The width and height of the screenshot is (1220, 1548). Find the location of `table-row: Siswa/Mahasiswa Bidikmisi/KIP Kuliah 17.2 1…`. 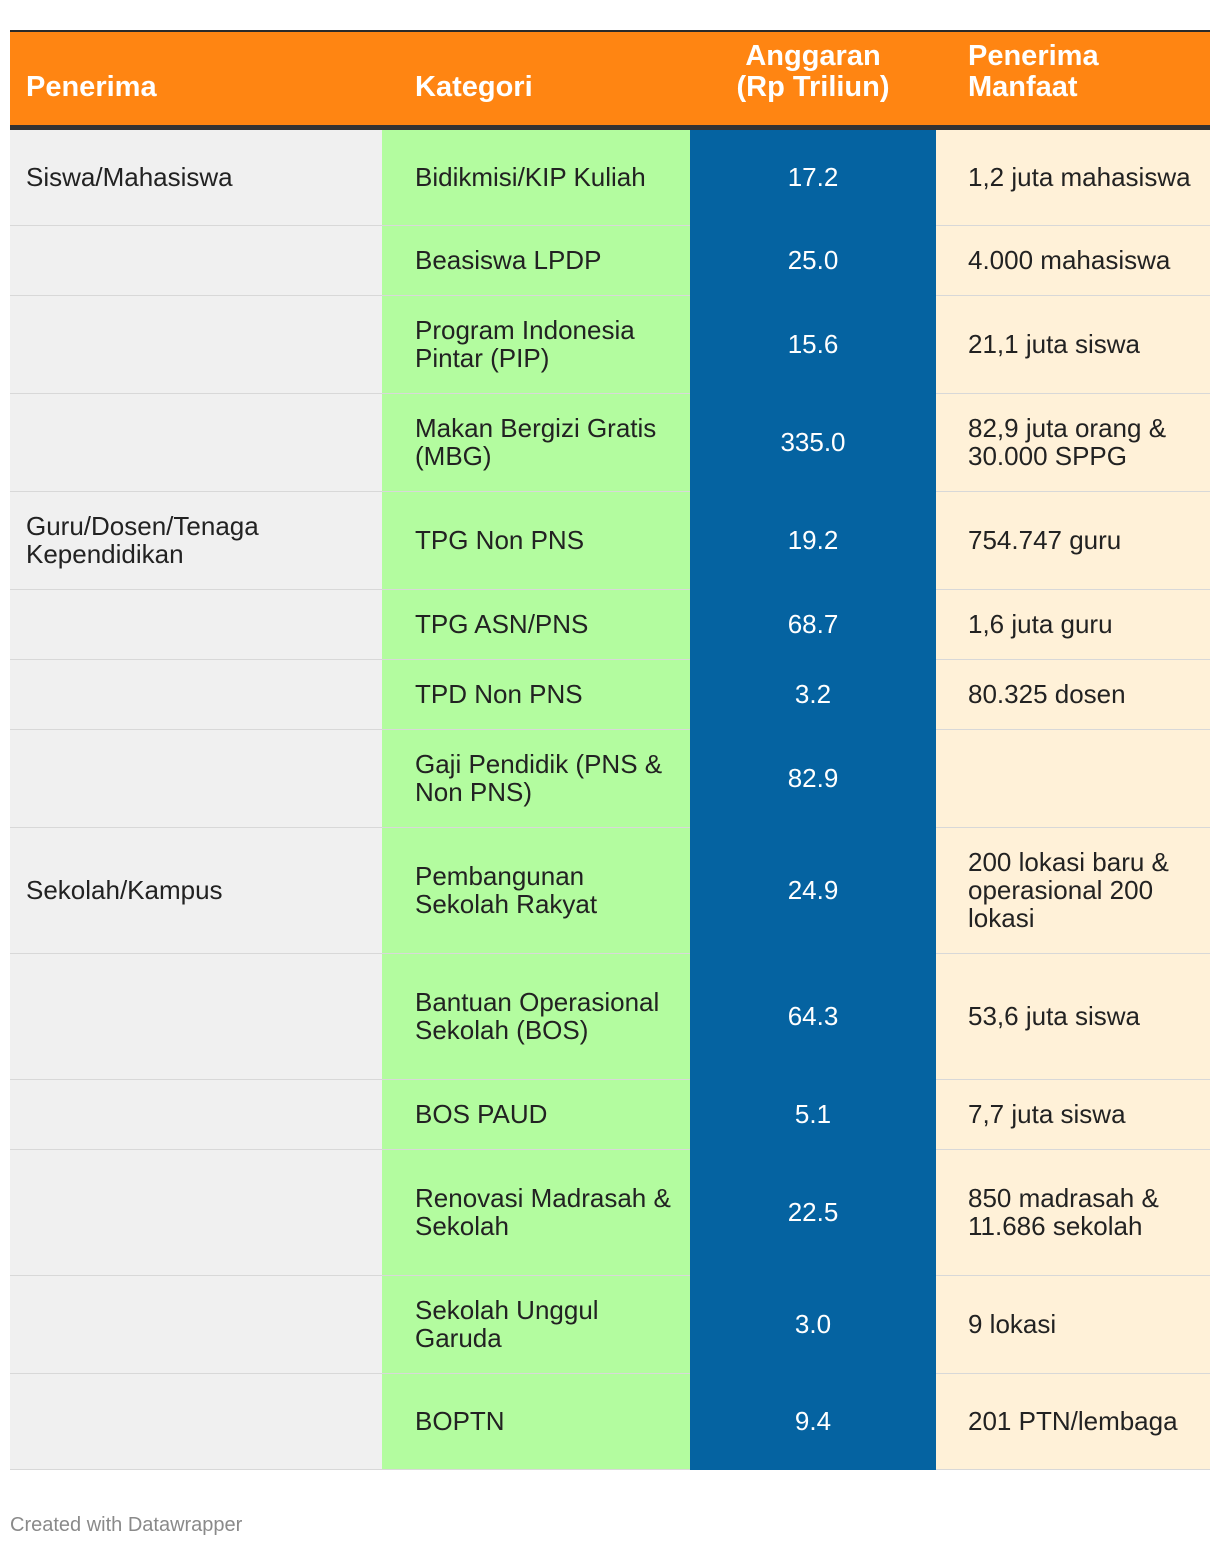

table-row: Siswa/Mahasiswa Bidikmisi/KIP Kuliah 17.2 1… is located at coordinates (610, 176).